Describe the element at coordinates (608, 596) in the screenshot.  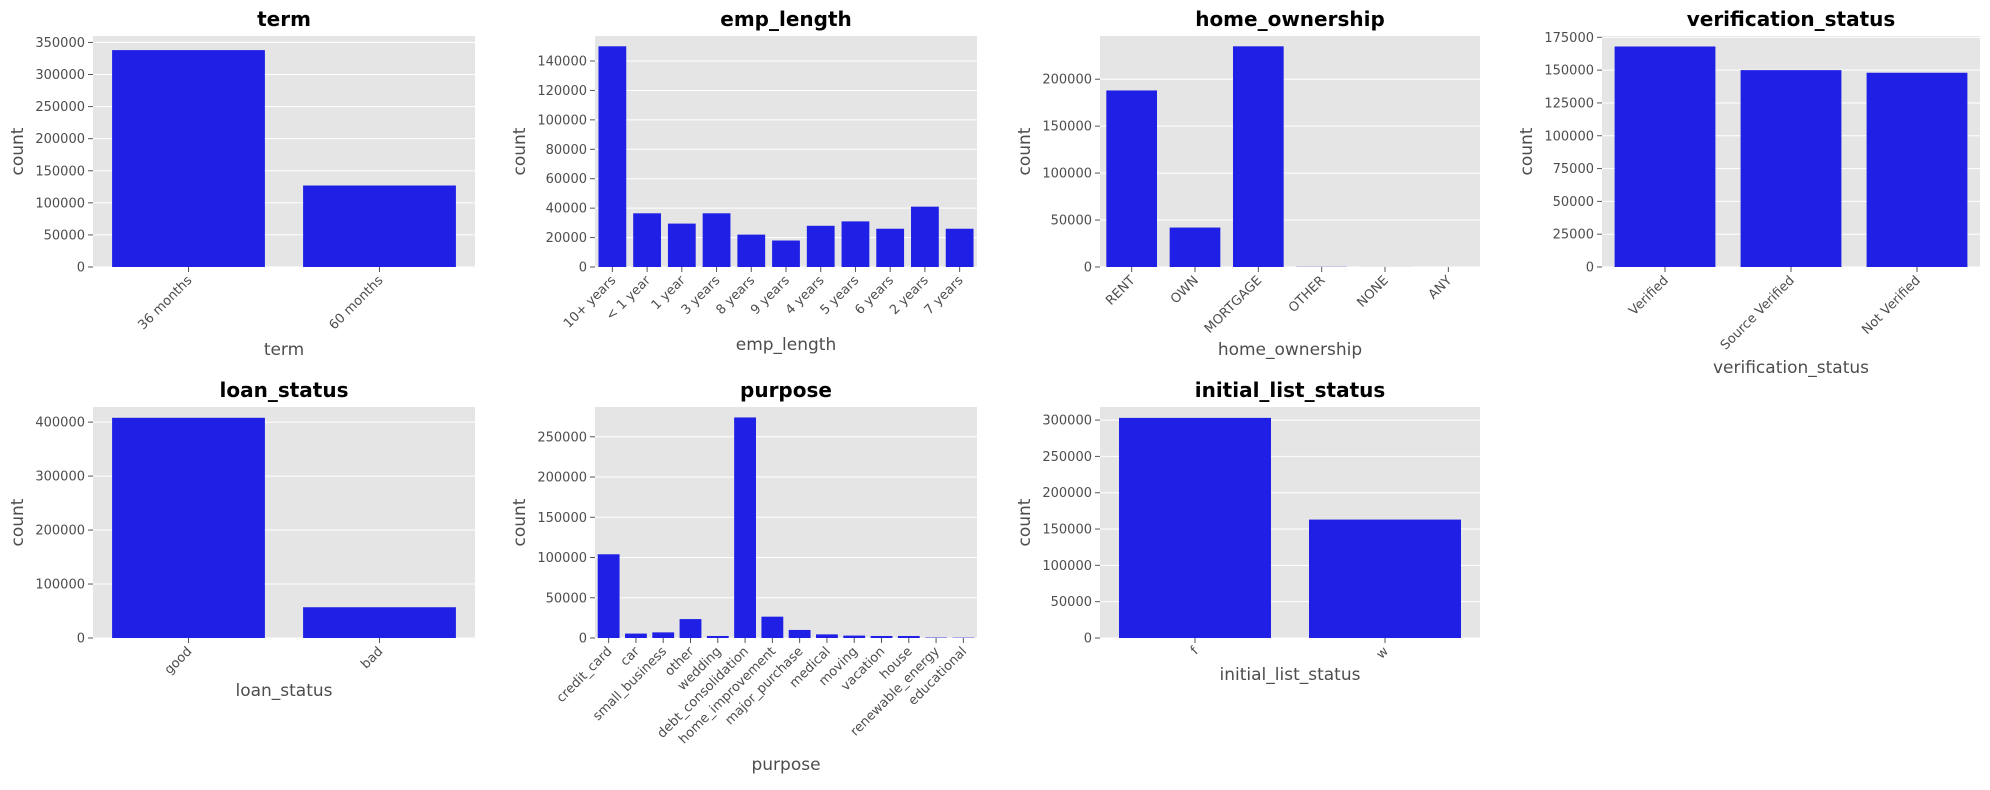
I see `bar-credit-card` at that location.